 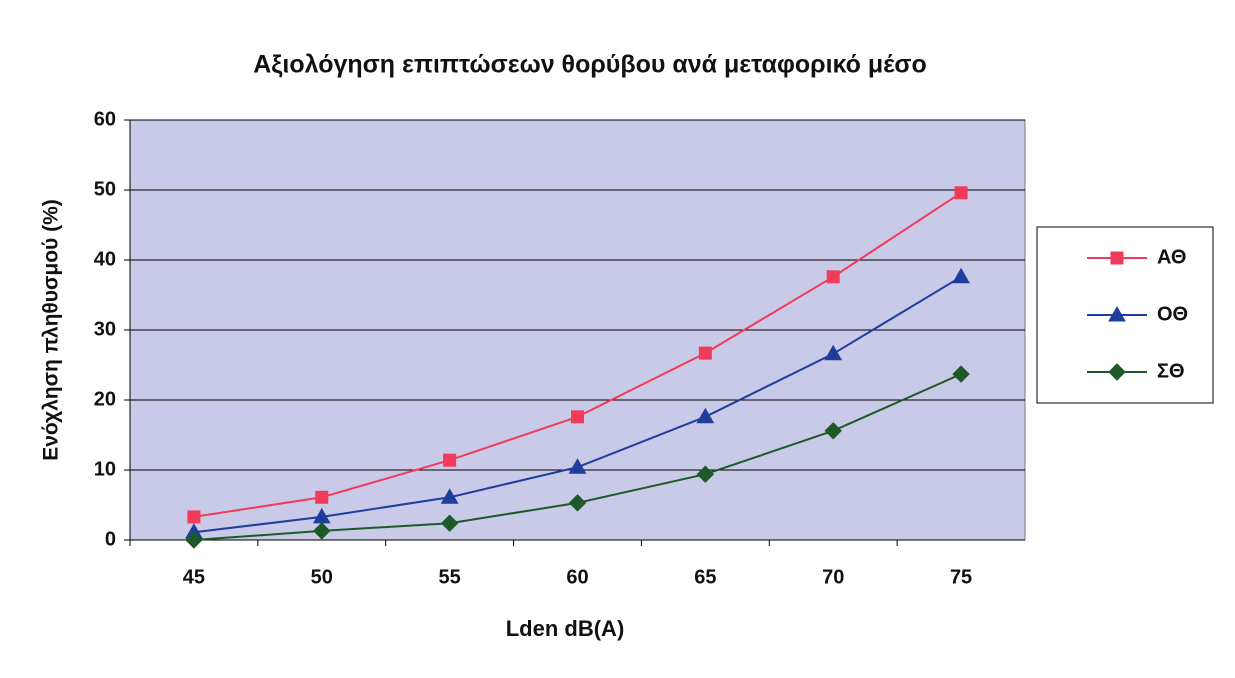 I want to click on x-tick-label: 65, so click(x=705, y=577).